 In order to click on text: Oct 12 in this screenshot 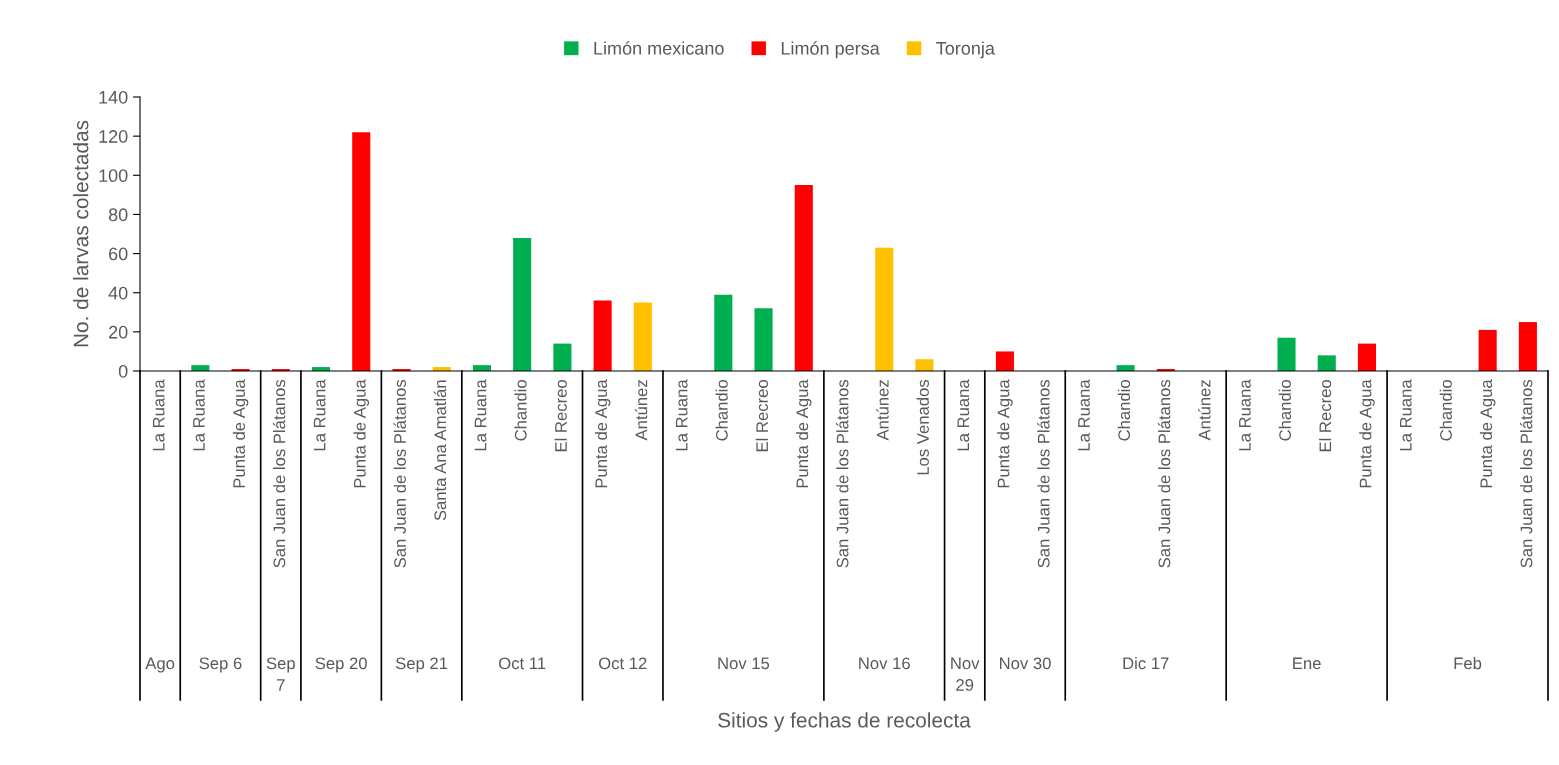, I will do `click(622, 663)`.